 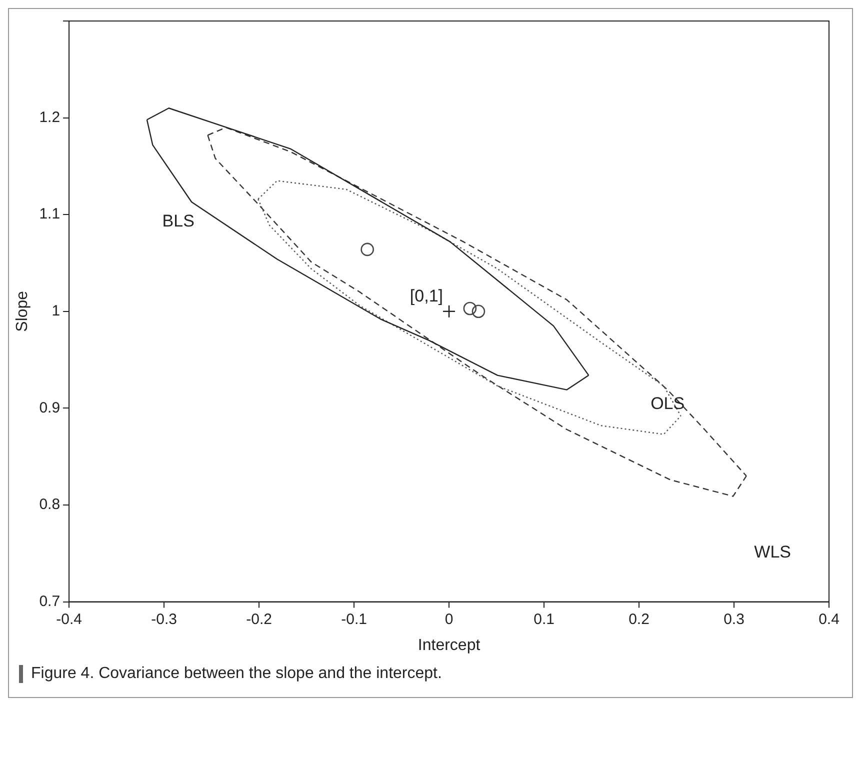 I want to click on x-tick-label: 0.3, so click(x=734, y=619).